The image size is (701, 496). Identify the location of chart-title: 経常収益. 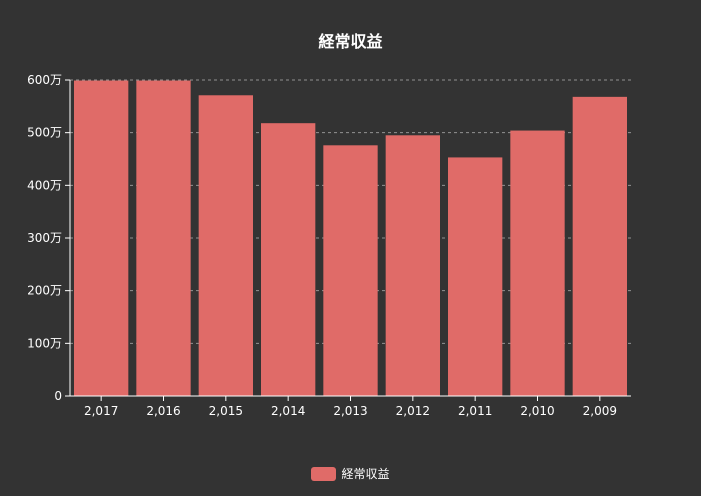
(350, 41).